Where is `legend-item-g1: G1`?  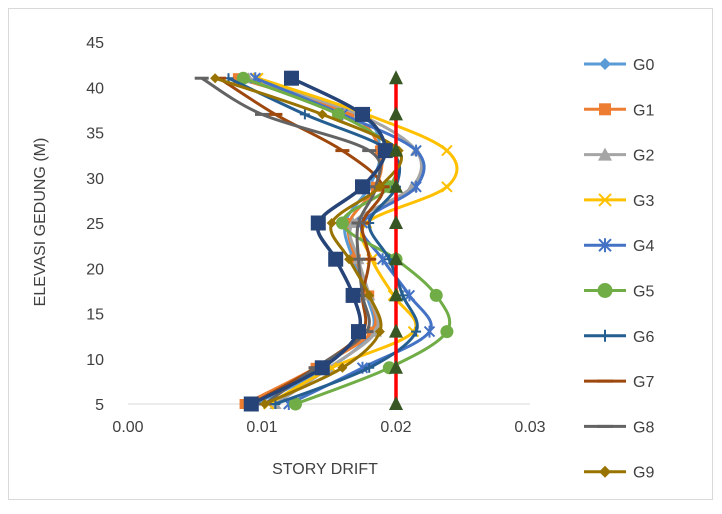 legend-item-g1: G1 is located at coordinates (619, 110).